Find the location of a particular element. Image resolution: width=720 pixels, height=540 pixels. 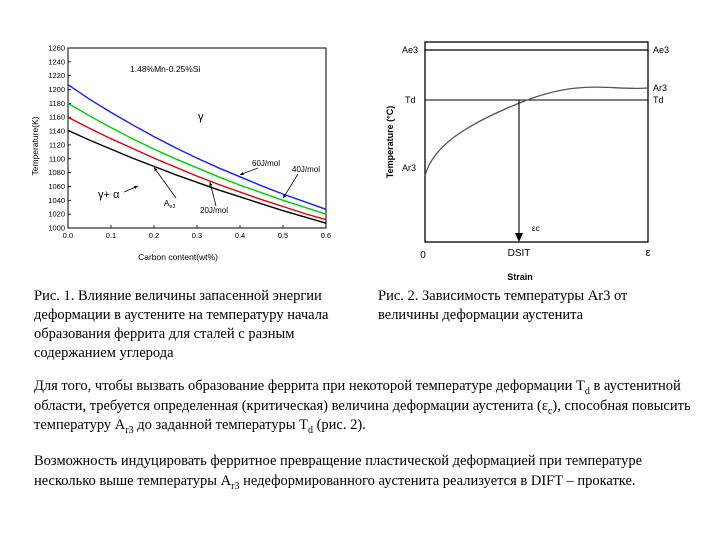

figure2-right-label-ae3: Ae3 is located at coordinates (661, 50).